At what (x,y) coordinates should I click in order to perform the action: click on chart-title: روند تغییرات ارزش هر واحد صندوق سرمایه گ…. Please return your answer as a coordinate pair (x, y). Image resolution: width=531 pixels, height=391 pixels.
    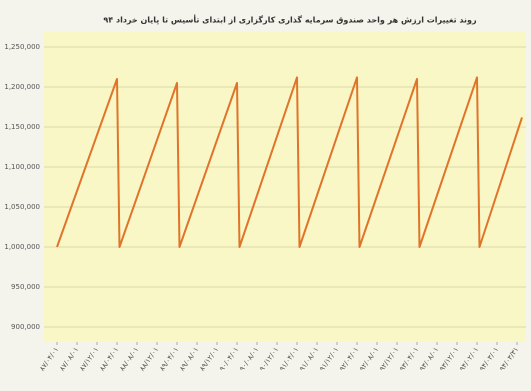
    Looking at the image, I should click on (290, 20).